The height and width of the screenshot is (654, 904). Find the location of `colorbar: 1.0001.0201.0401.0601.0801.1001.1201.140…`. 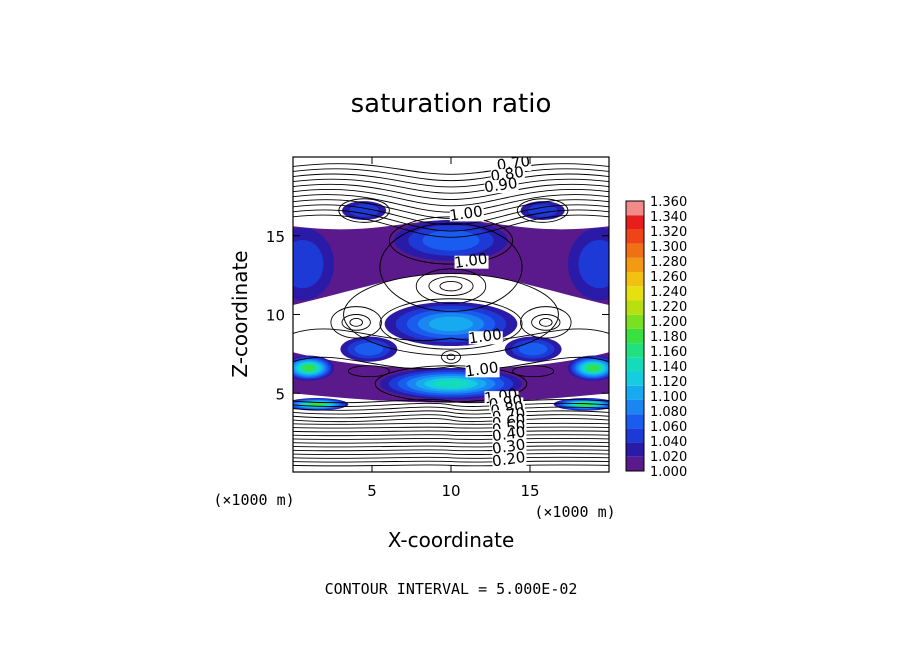

colorbar: 1.0001.0201.0401.0601.0801.1001.1201.140… is located at coordinates (656, 337).